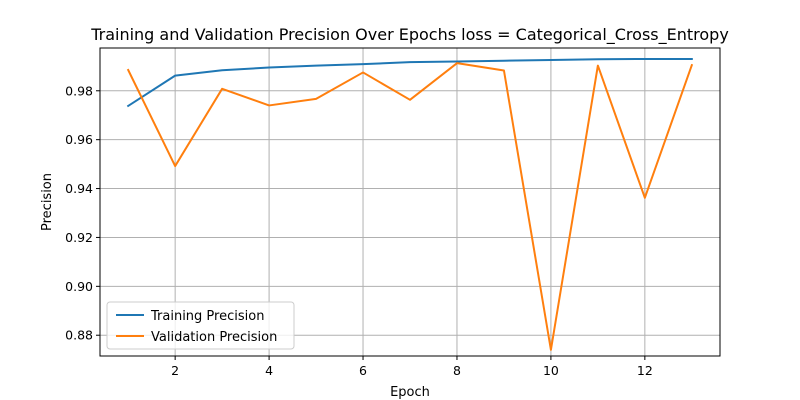  Describe the element at coordinates (79, 237) in the screenshot. I see `y-tick-label: 0.92` at that location.